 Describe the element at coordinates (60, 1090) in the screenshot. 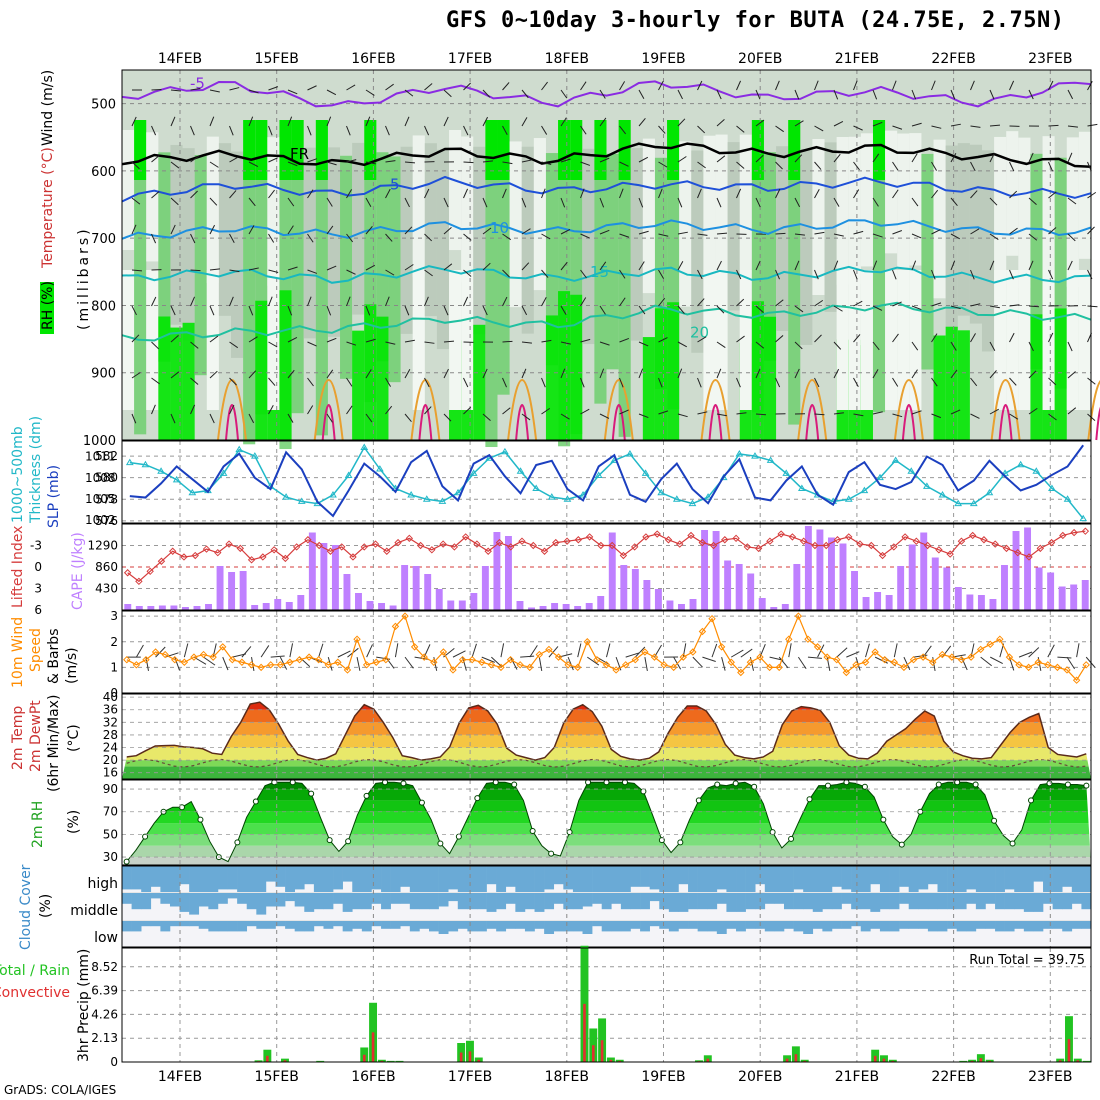

I see `credit-label: GrADS: COLA/IGES` at that location.